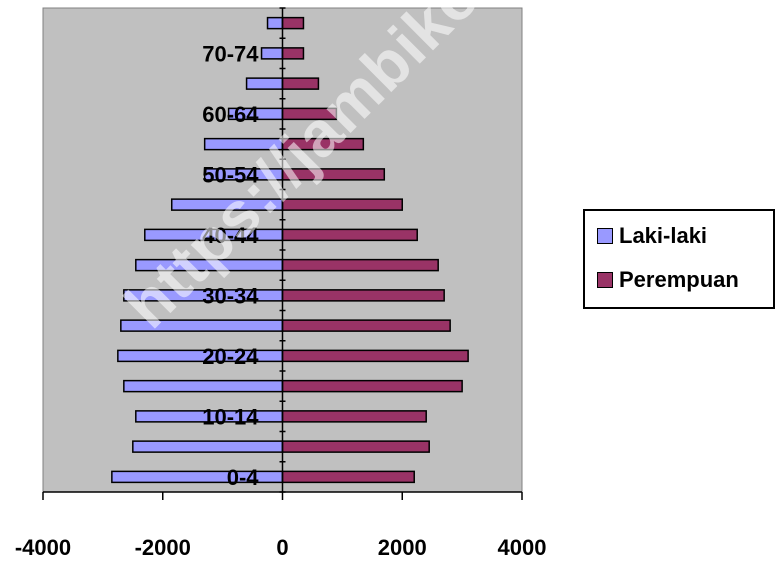  What do you see at coordinates (293, 23) in the screenshot?
I see `bar-perempuan-75+` at bounding box center [293, 23].